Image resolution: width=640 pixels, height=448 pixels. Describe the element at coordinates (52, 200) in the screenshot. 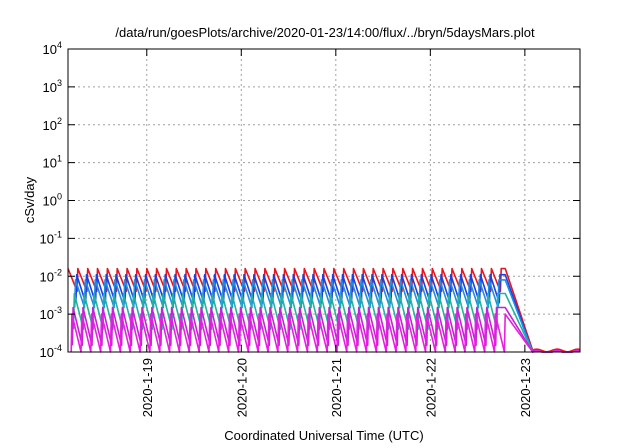

I see `y-tick-label: 10⁰` at that location.